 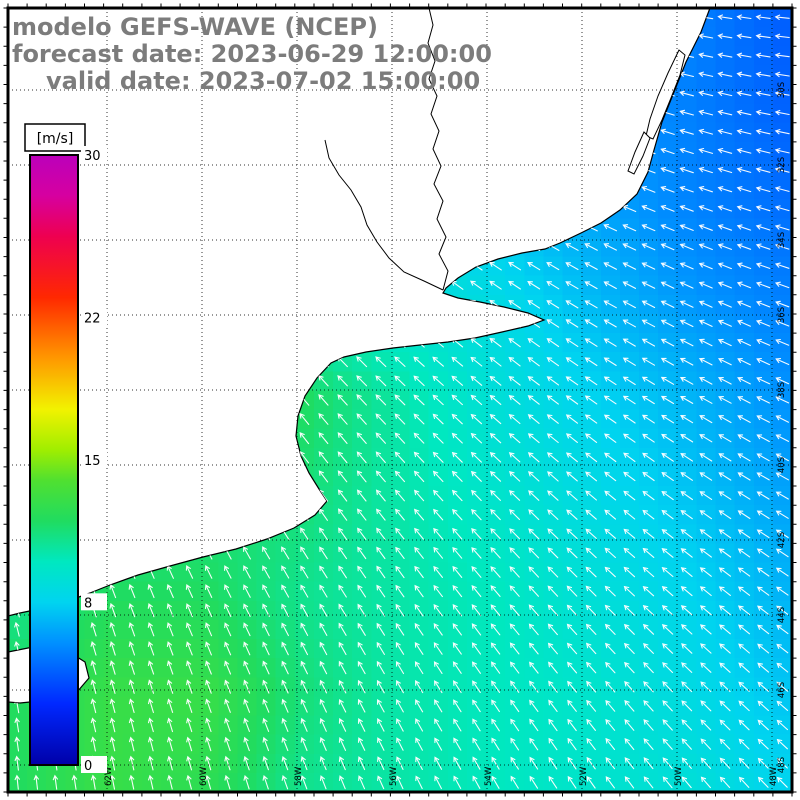 I want to click on river-uruguay, so click(x=438, y=149).